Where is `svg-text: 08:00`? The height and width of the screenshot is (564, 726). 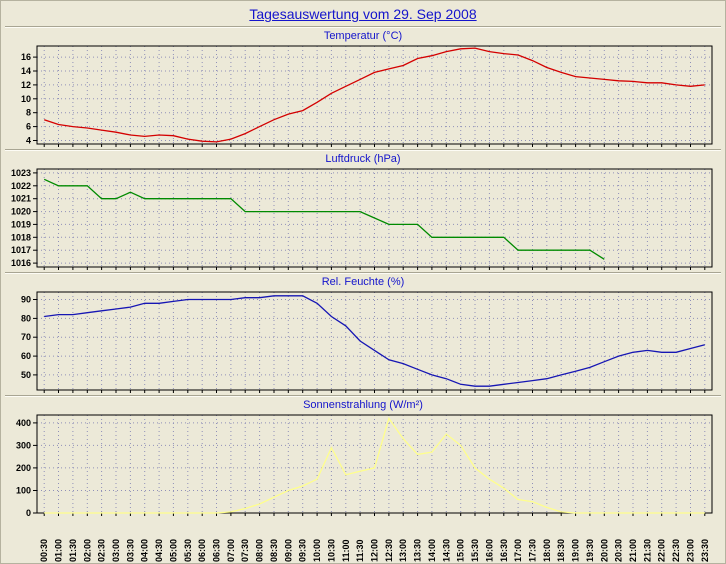
svg-text: 08:00 is located at coordinates (260, 550).